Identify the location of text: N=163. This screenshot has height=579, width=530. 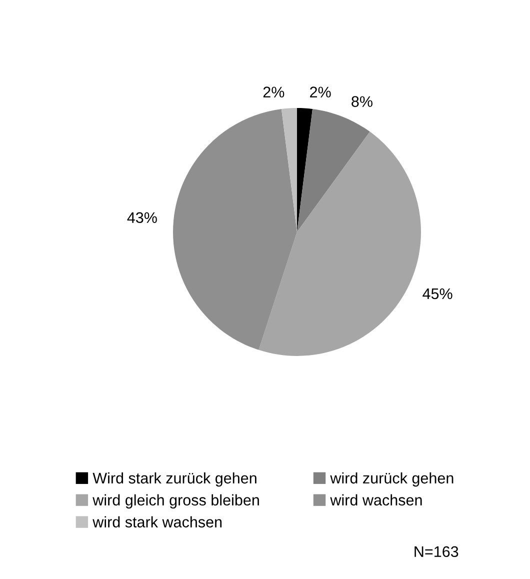
(436, 552).